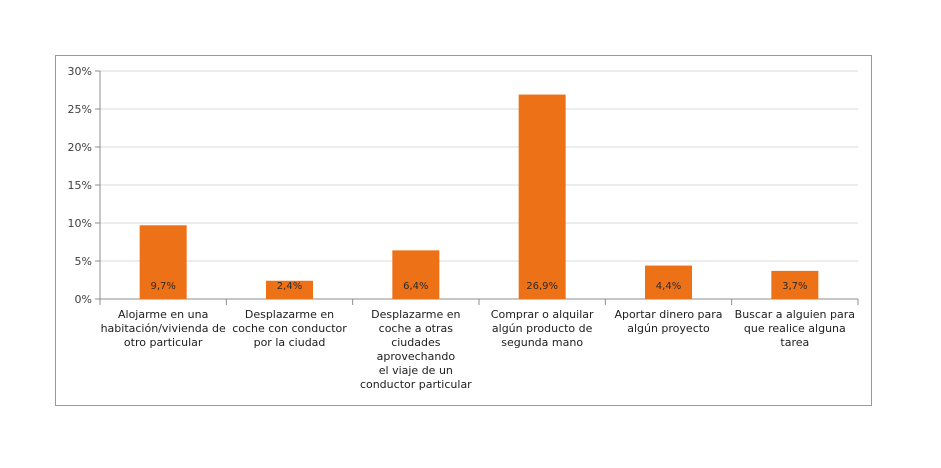 The height and width of the screenshot is (468, 941). Describe the element at coordinates (80, 147) in the screenshot. I see `y-tick-label: 20%` at that location.